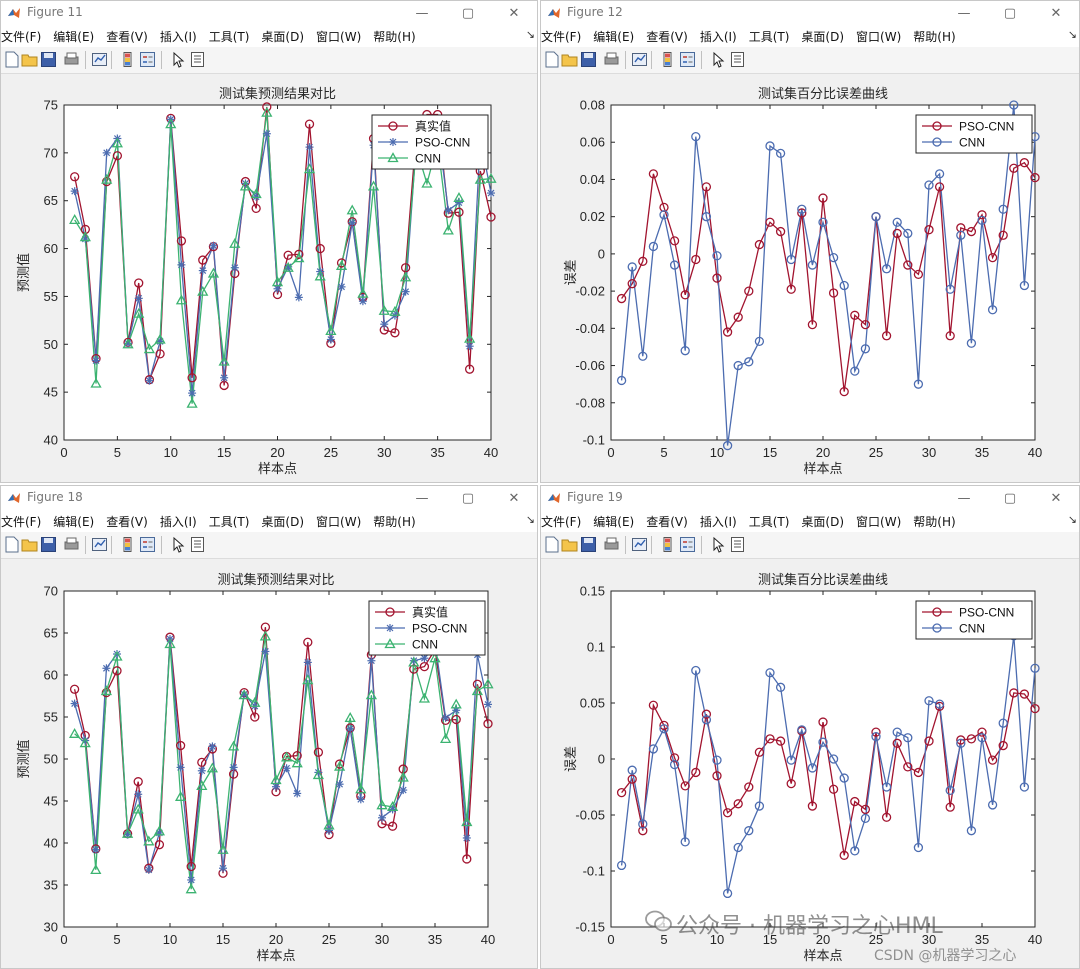 This screenshot has height=969, width=1080. I want to click on close-icon: ✕, so click(514, 13).